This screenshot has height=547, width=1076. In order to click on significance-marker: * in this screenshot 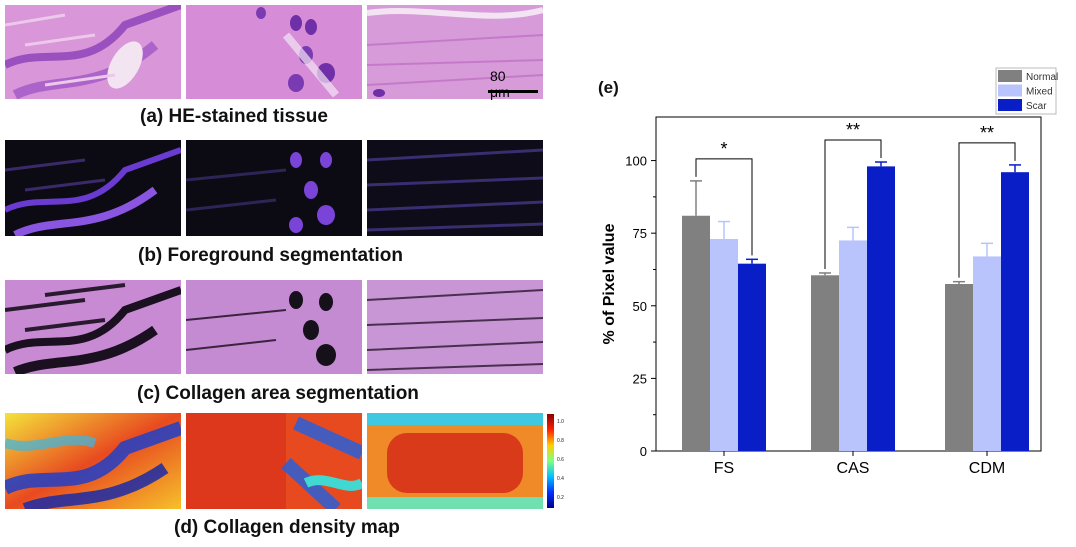, I will do `click(723, 149)`.